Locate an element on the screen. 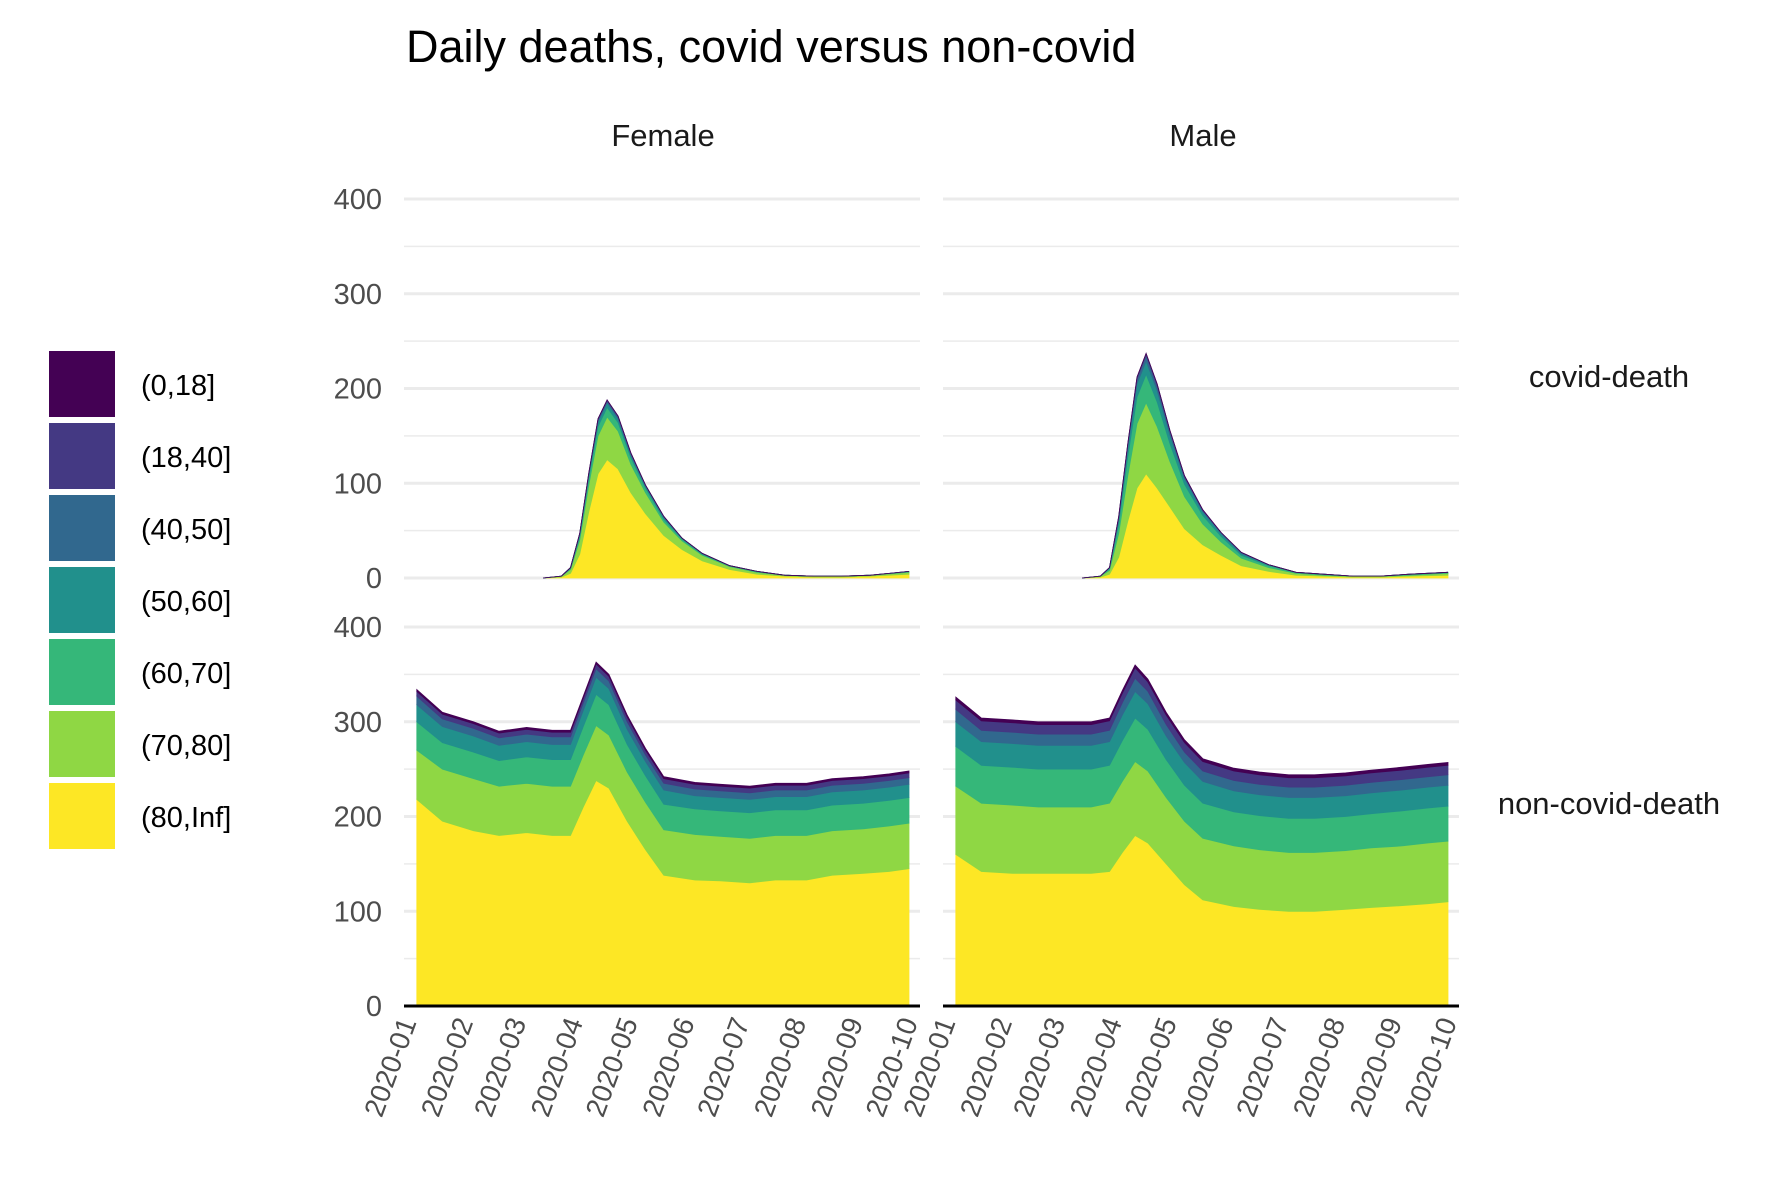 Image resolution: width=1771 pixels, height=1186 pixels. area-series-80-Inf is located at coordinates (726, 518).